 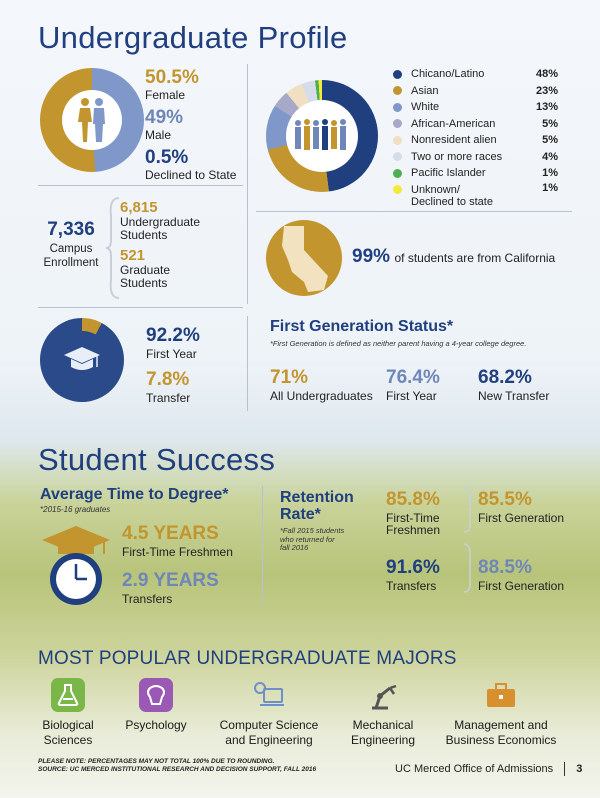 I want to click on page-number: 3, so click(x=579, y=768).